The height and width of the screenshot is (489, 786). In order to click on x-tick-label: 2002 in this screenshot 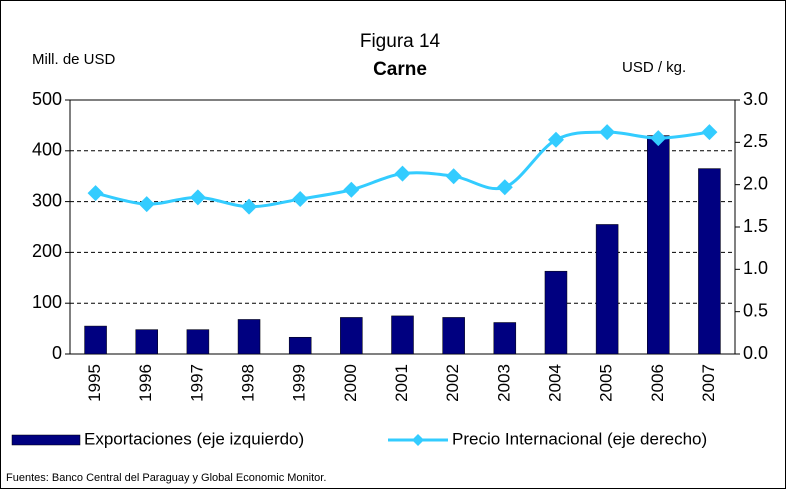, I will do `click(452, 383)`.